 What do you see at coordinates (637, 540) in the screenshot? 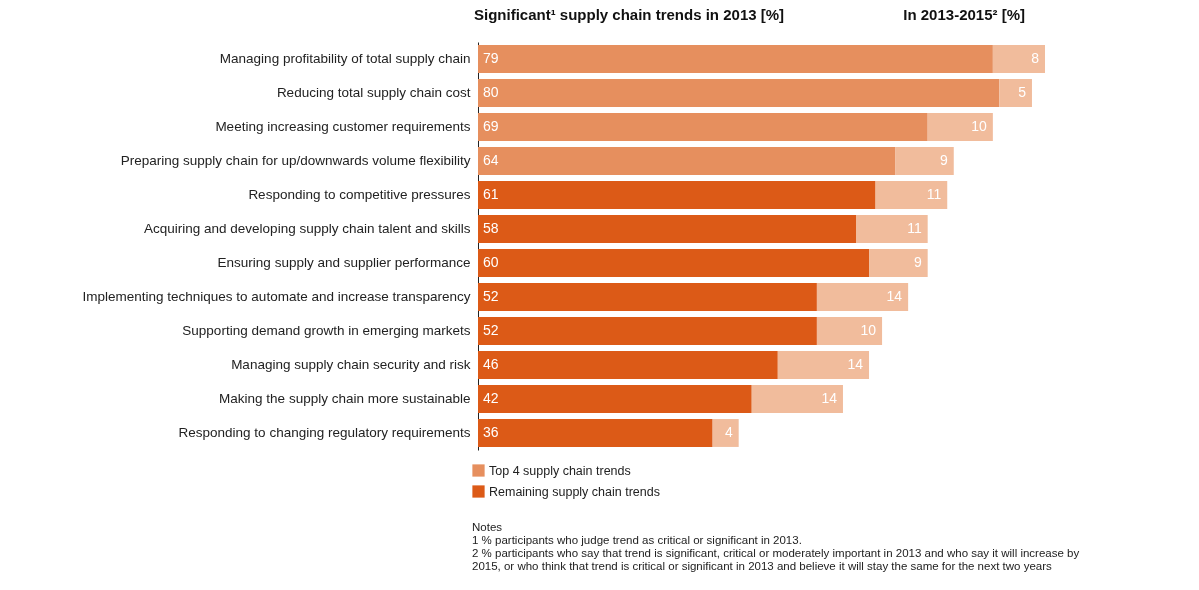
I see `text: 1 % participants who judge trend as critical or significant in 2013.` at bounding box center [637, 540].